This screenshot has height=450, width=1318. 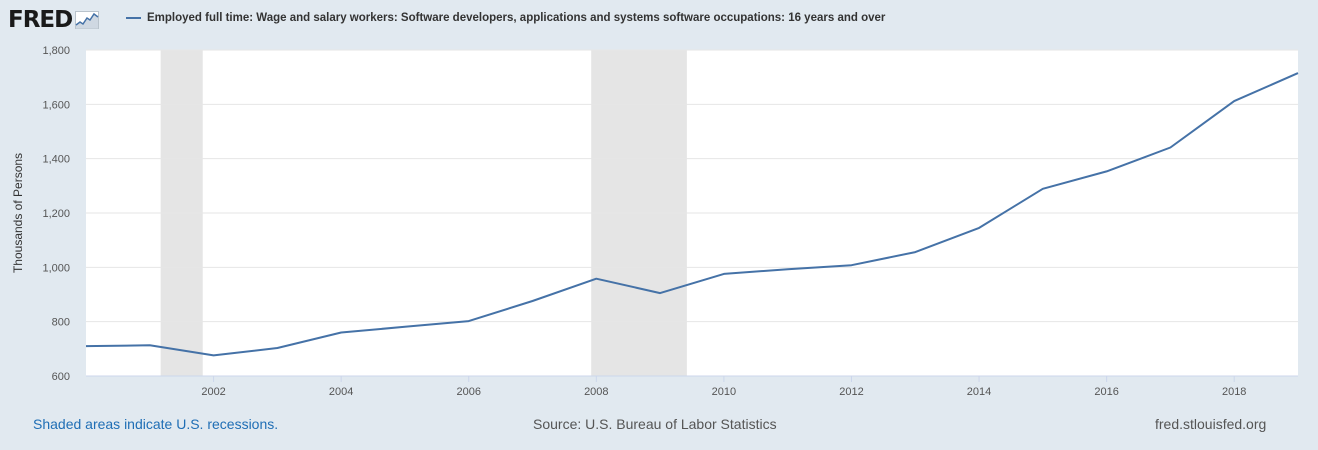 What do you see at coordinates (133, 18) in the screenshot?
I see `legend-line-swatch` at bounding box center [133, 18].